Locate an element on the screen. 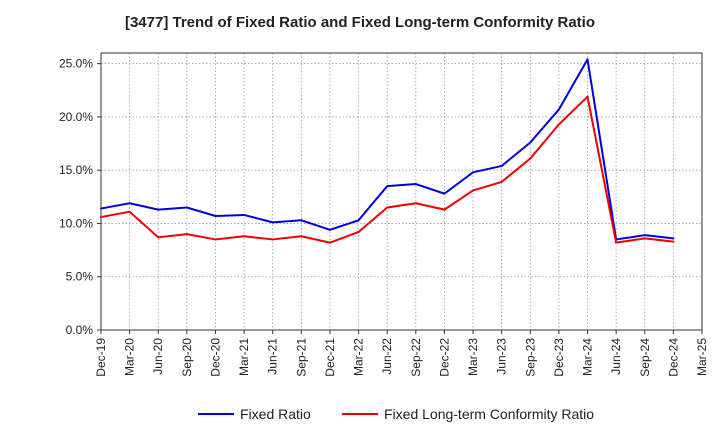 The image size is (720, 440). y-tick-label: 20.0% is located at coordinates (76, 117).